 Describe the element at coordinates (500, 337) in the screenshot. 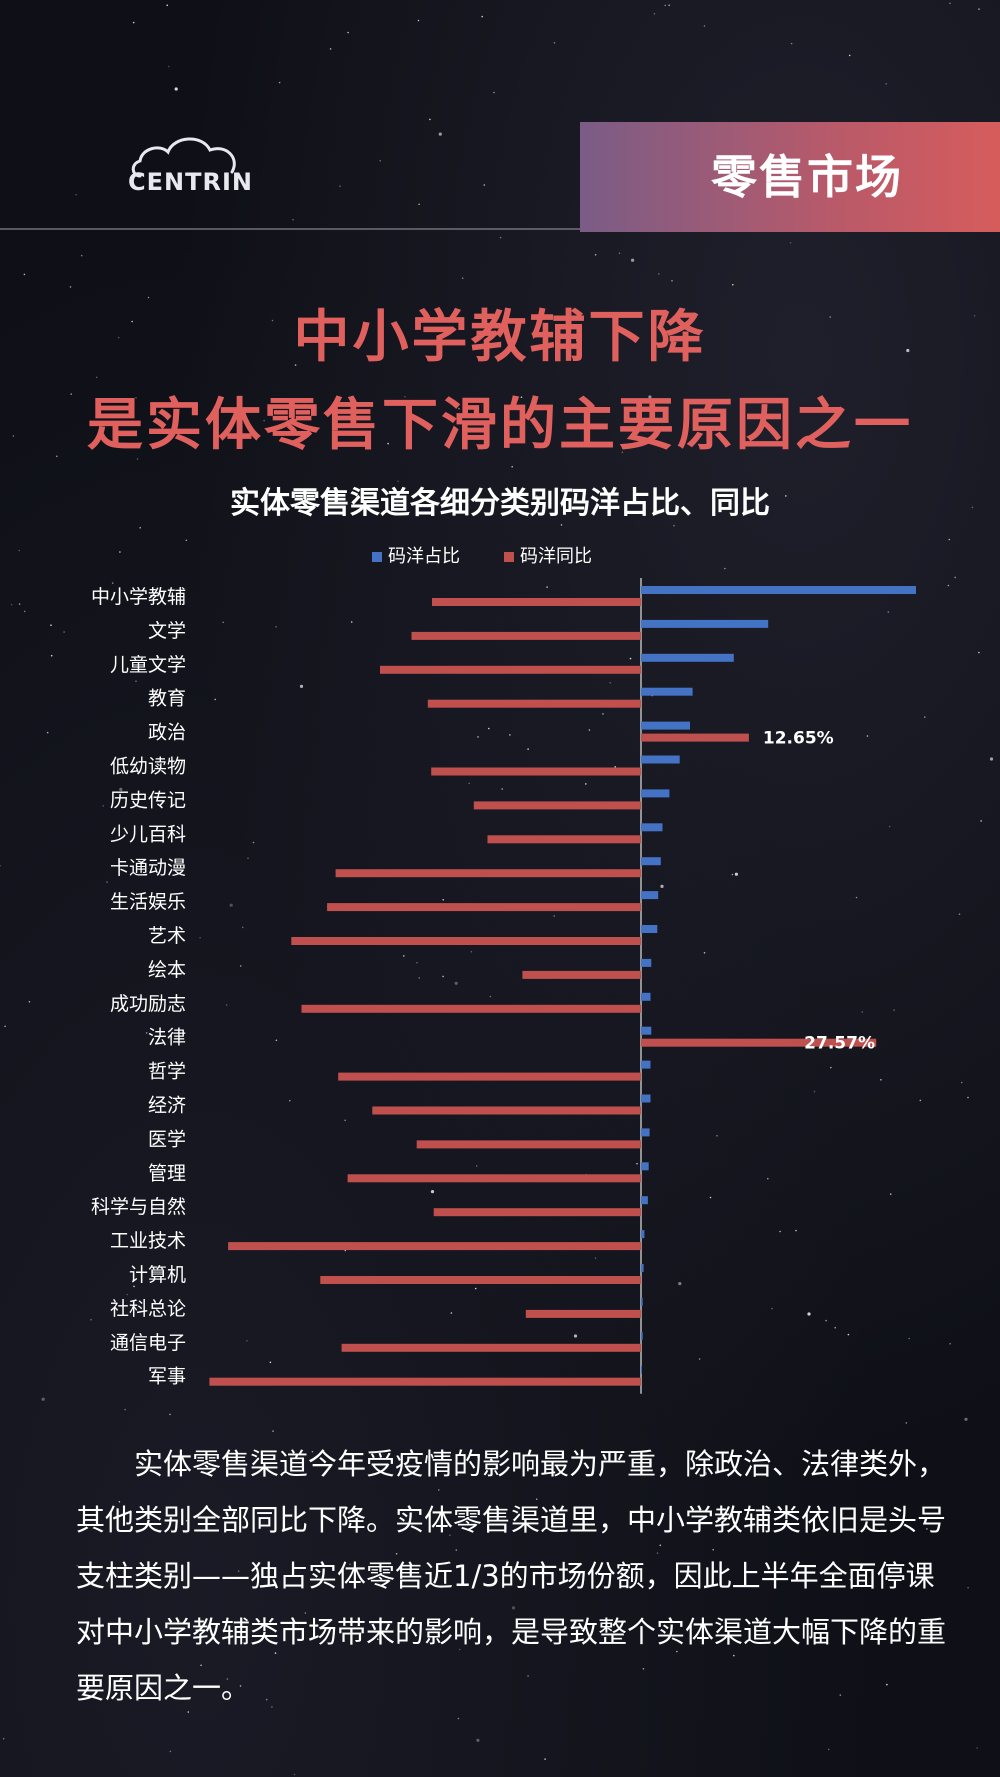

I see `headline-line-1: 中小学教辅下降` at that location.